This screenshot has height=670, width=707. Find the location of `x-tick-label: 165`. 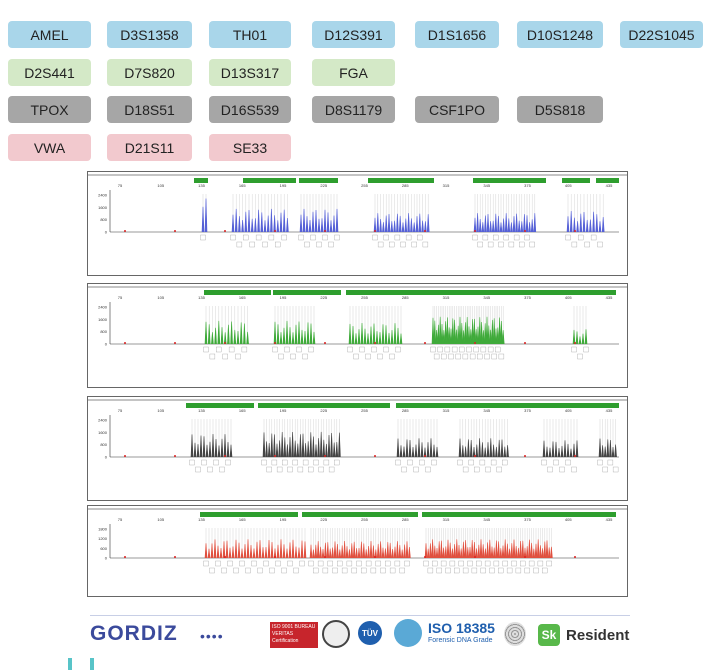

x-tick-label: 165 is located at coordinates (242, 297).